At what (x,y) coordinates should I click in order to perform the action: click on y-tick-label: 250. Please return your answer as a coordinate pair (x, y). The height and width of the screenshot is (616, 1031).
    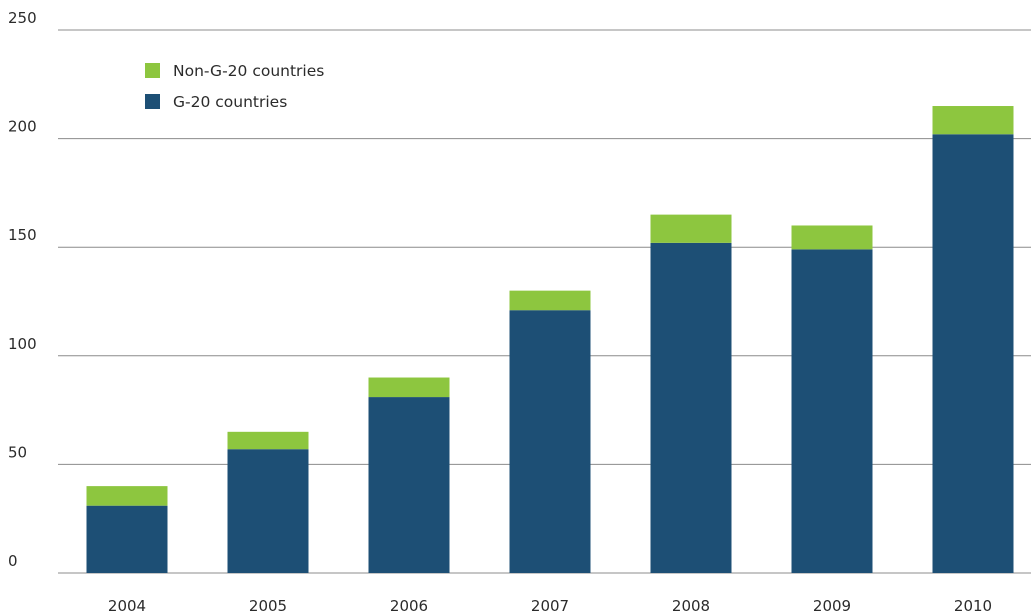
    Looking at the image, I should click on (22, 18).